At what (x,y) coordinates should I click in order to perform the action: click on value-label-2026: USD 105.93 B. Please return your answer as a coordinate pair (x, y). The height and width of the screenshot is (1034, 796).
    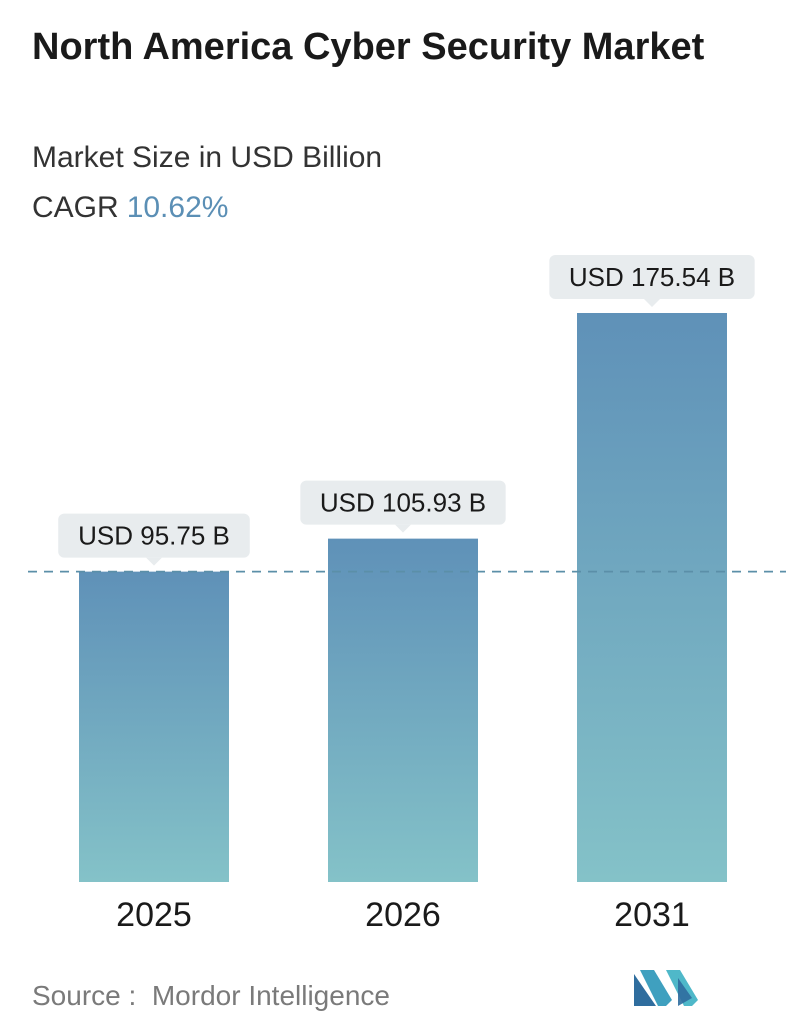
    Looking at the image, I should click on (403, 506).